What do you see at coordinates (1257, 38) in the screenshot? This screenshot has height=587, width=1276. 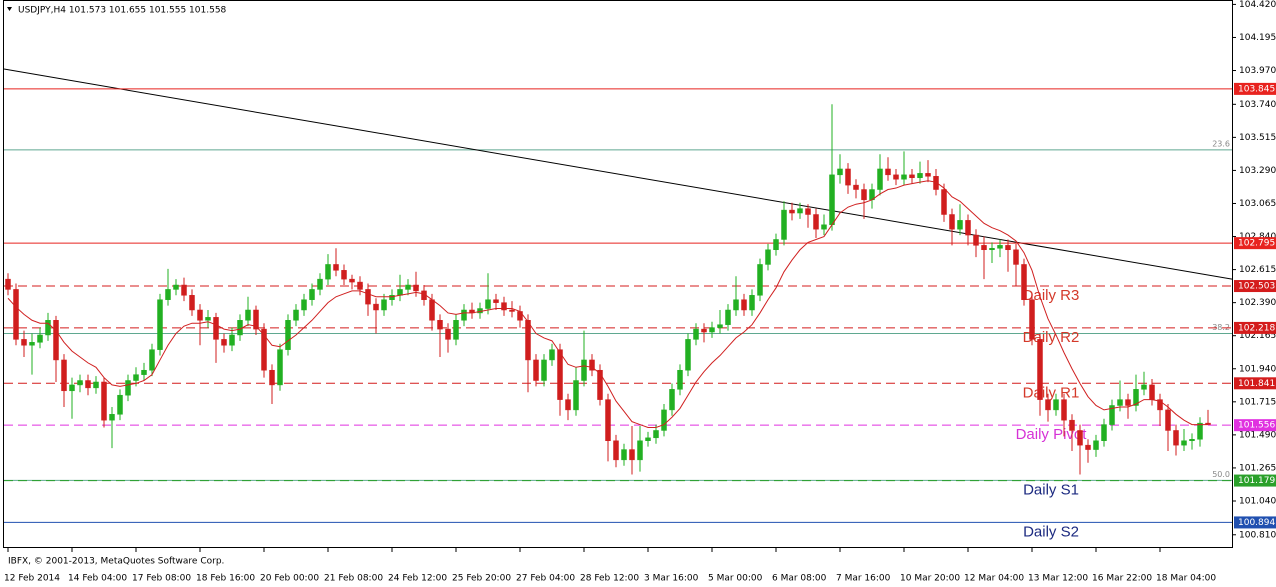 I see `y-tick-label: 104.195` at bounding box center [1257, 38].